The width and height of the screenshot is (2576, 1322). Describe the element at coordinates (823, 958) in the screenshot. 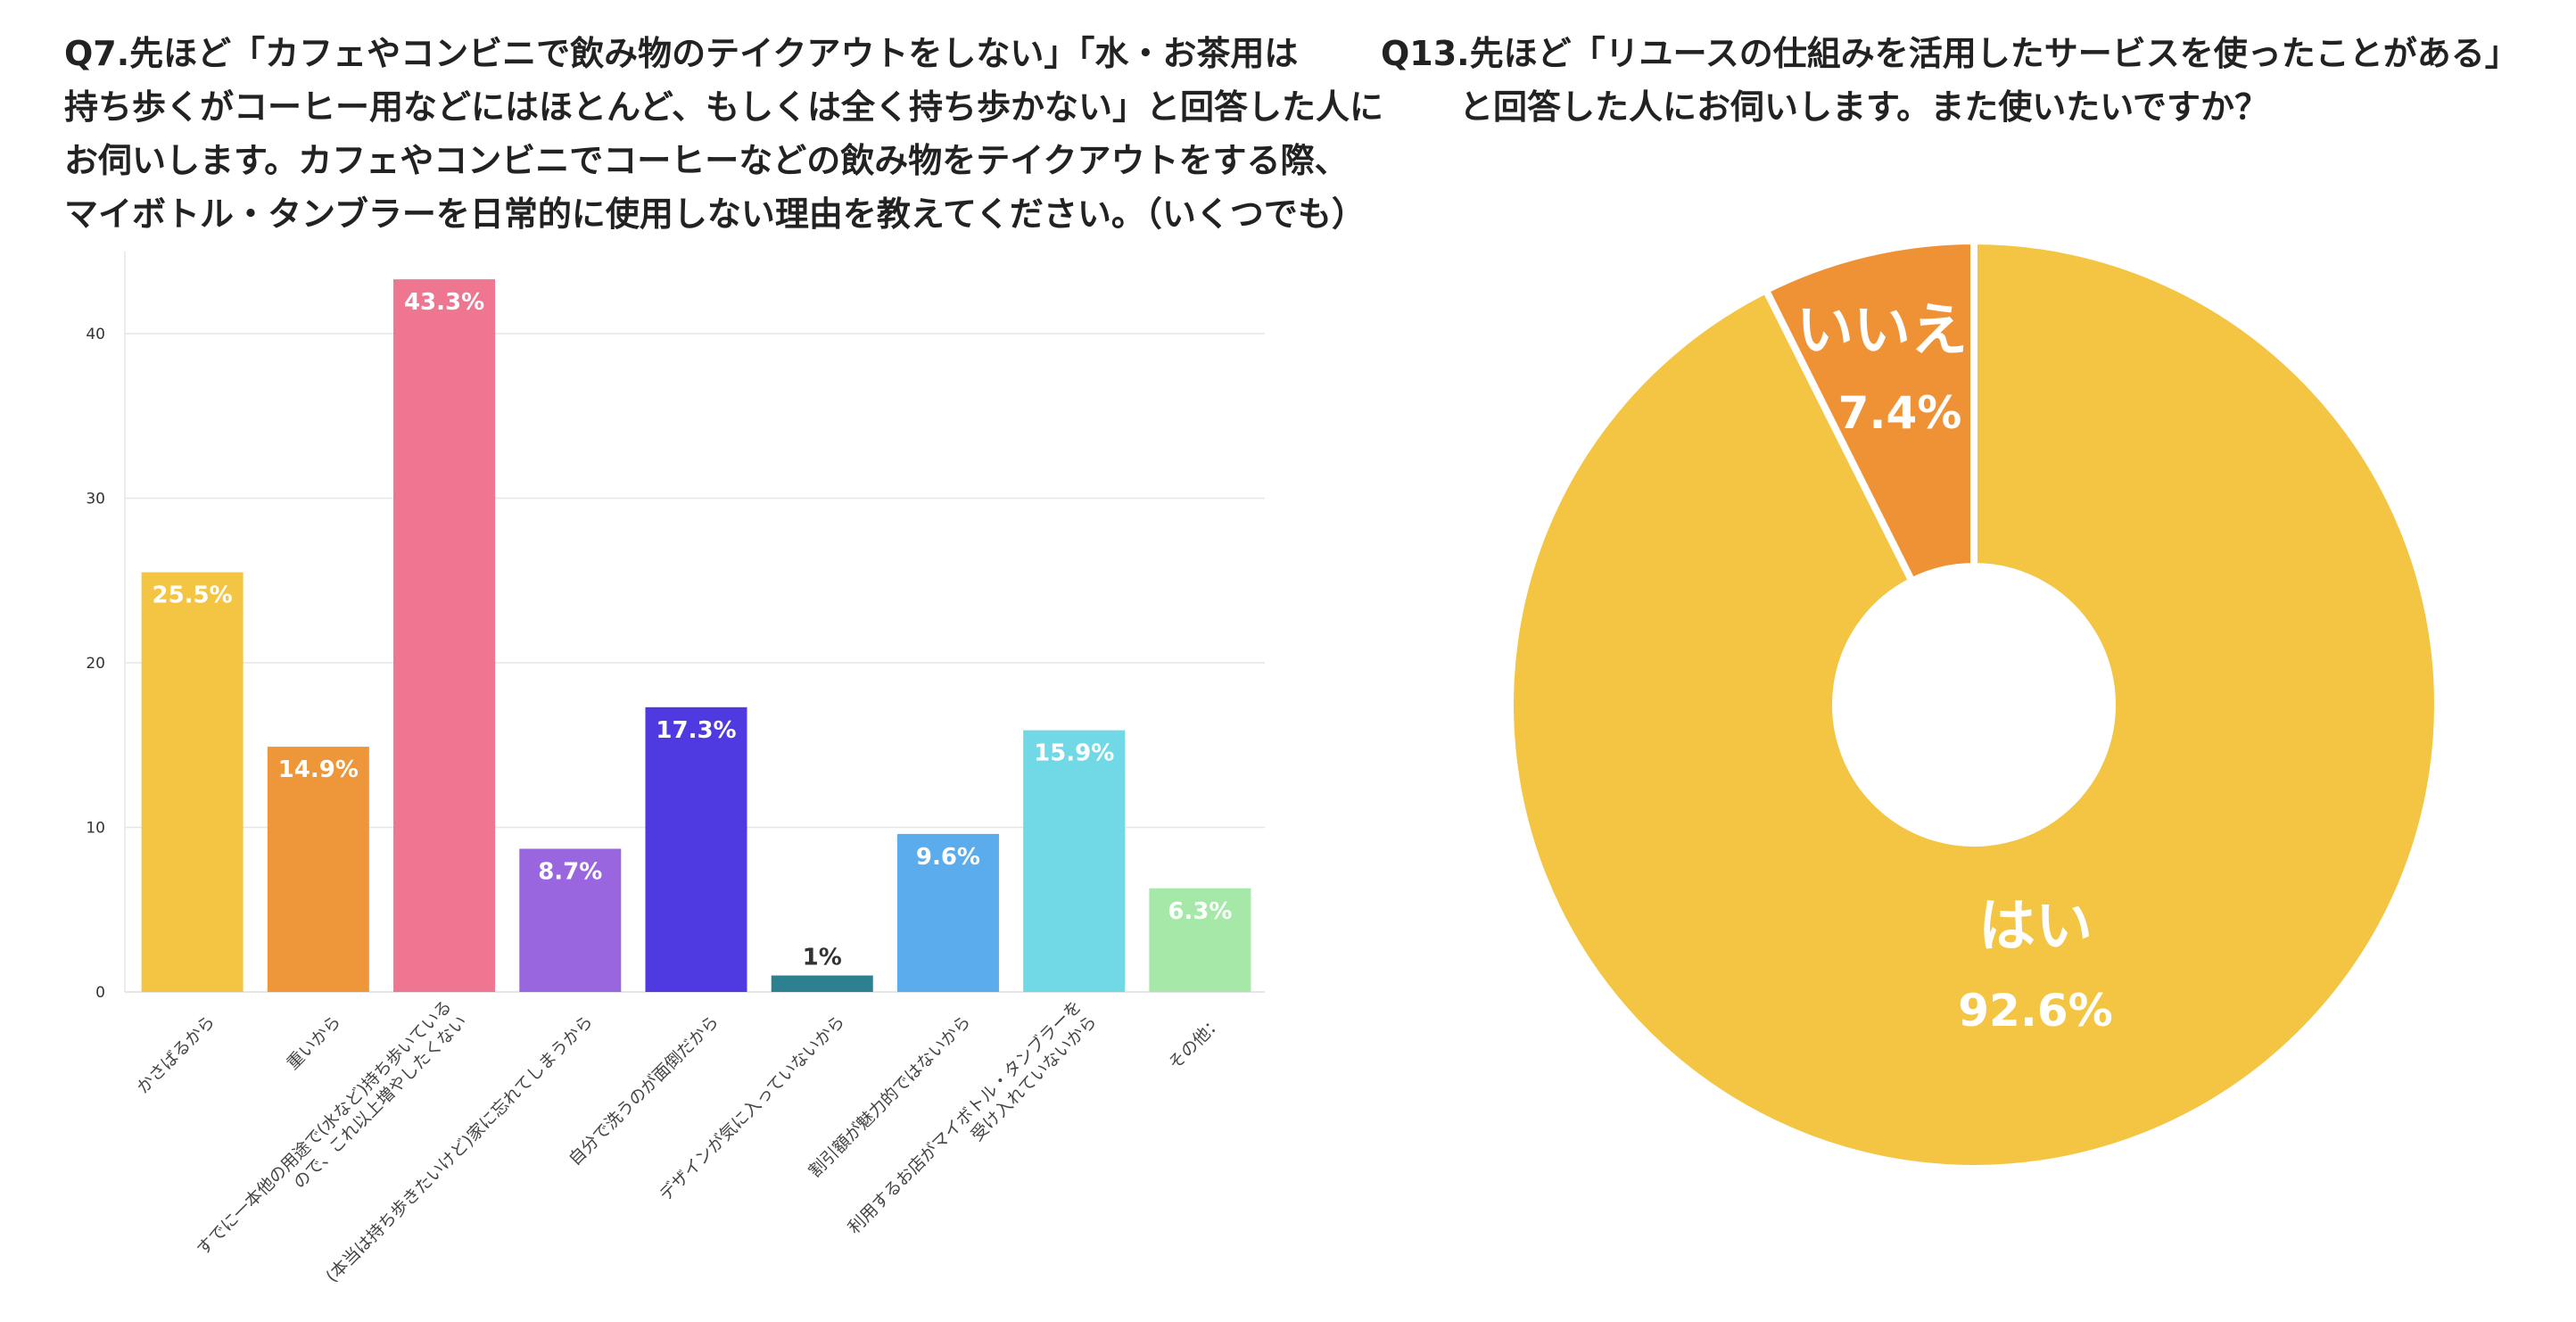

I see `bar-value-label: 1%` at that location.